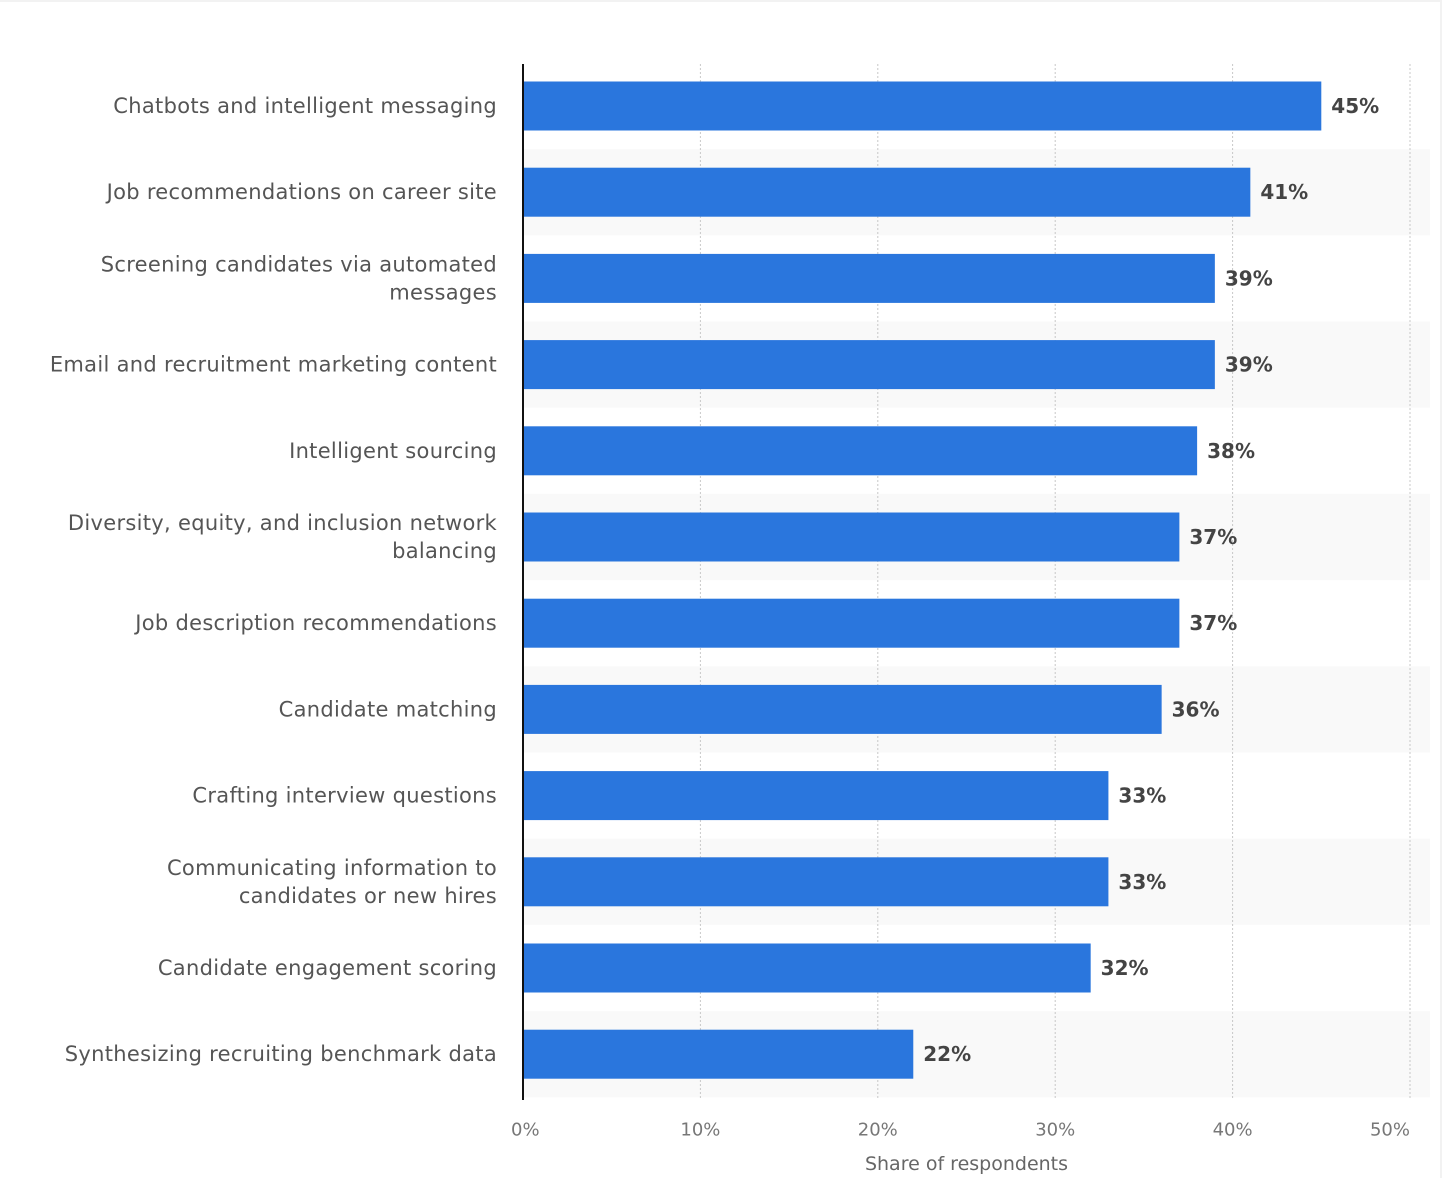 The width and height of the screenshot is (1442, 1178). What do you see at coordinates (700, 1130) in the screenshot?
I see `tick-label: 10%` at bounding box center [700, 1130].